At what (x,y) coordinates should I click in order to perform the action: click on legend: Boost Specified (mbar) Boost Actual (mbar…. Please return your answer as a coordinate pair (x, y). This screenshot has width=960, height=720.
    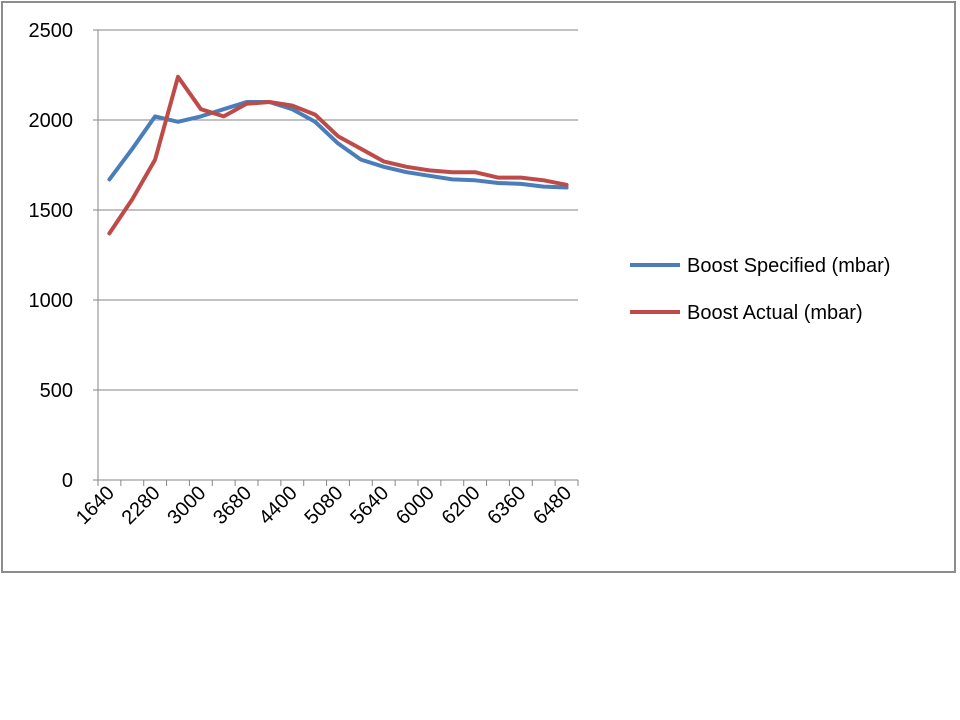
    Looking at the image, I should click on (760, 289).